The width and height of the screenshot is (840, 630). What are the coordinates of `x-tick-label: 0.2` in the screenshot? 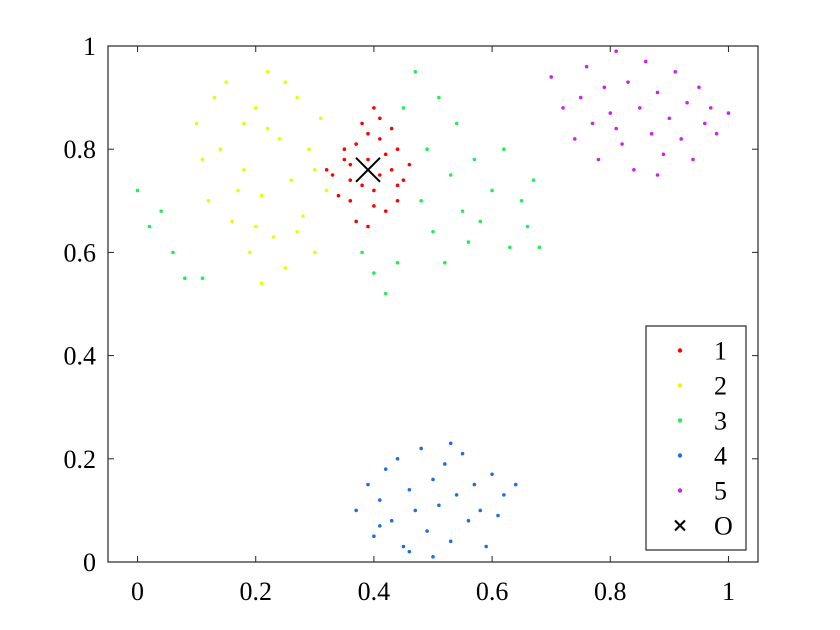 It's located at (255, 591).